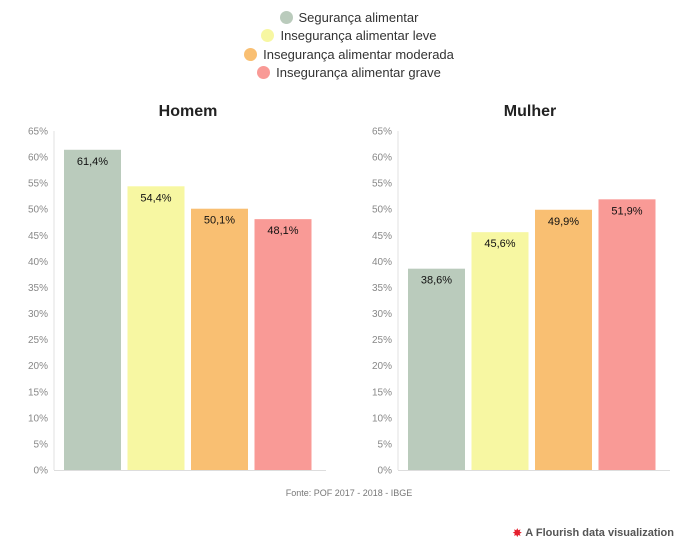  I want to click on legend-label: Insegurança alimentar leve, so click(358, 36).